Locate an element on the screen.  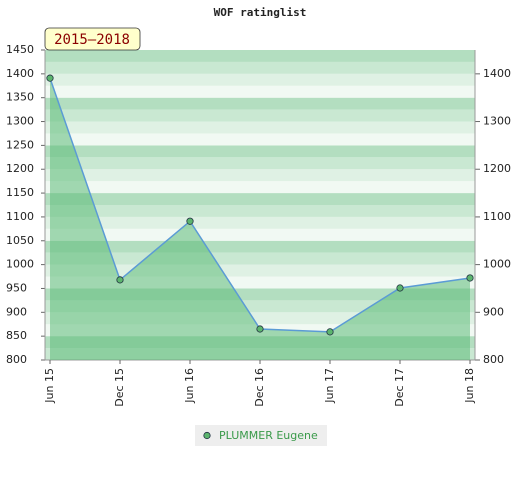
x-tick-label: Dec 15 is located at coordinates (119, 387).